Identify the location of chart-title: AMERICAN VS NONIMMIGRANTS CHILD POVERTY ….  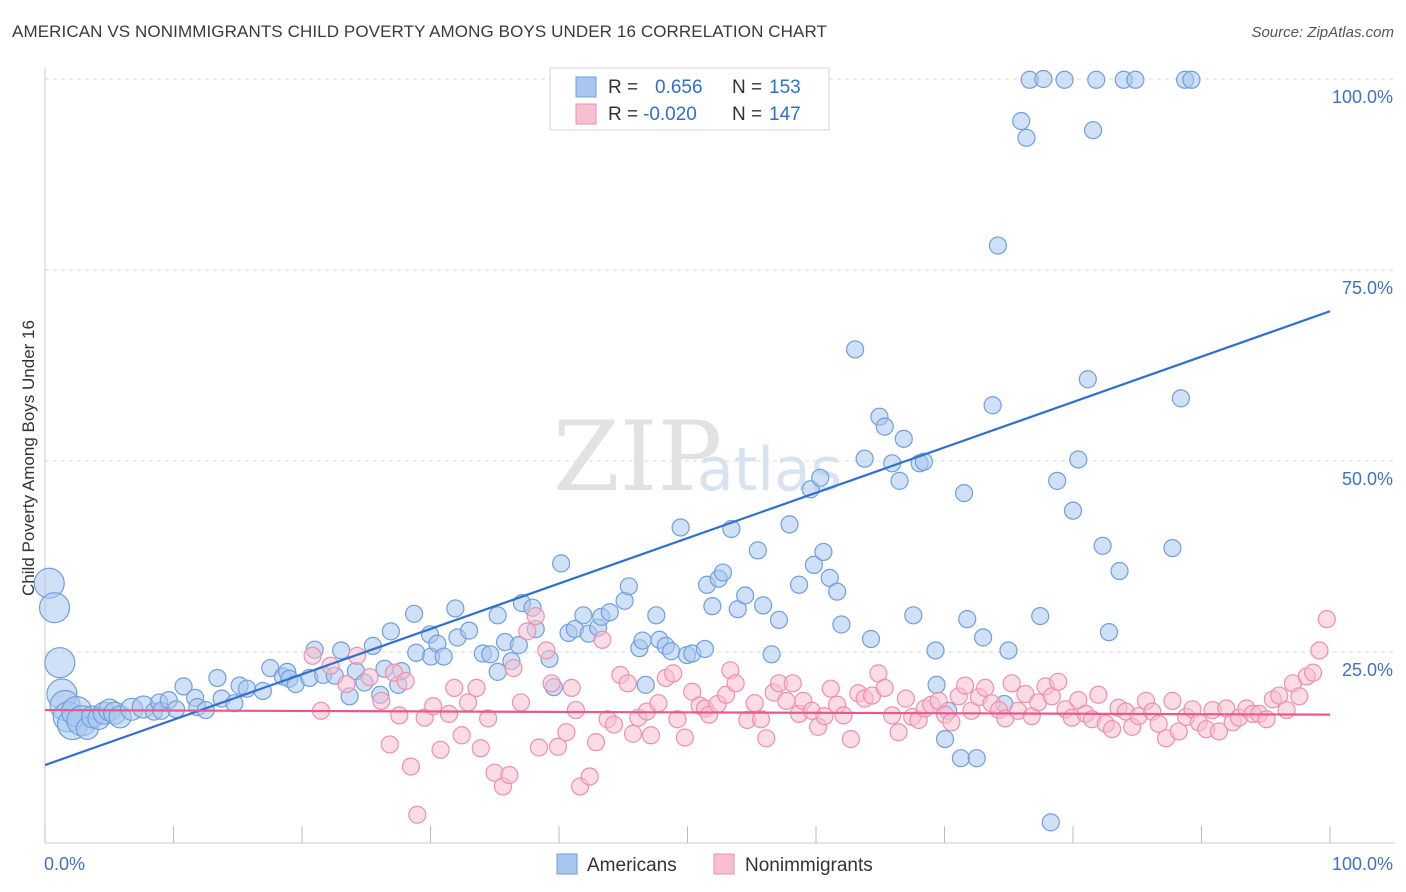
(420, 31).